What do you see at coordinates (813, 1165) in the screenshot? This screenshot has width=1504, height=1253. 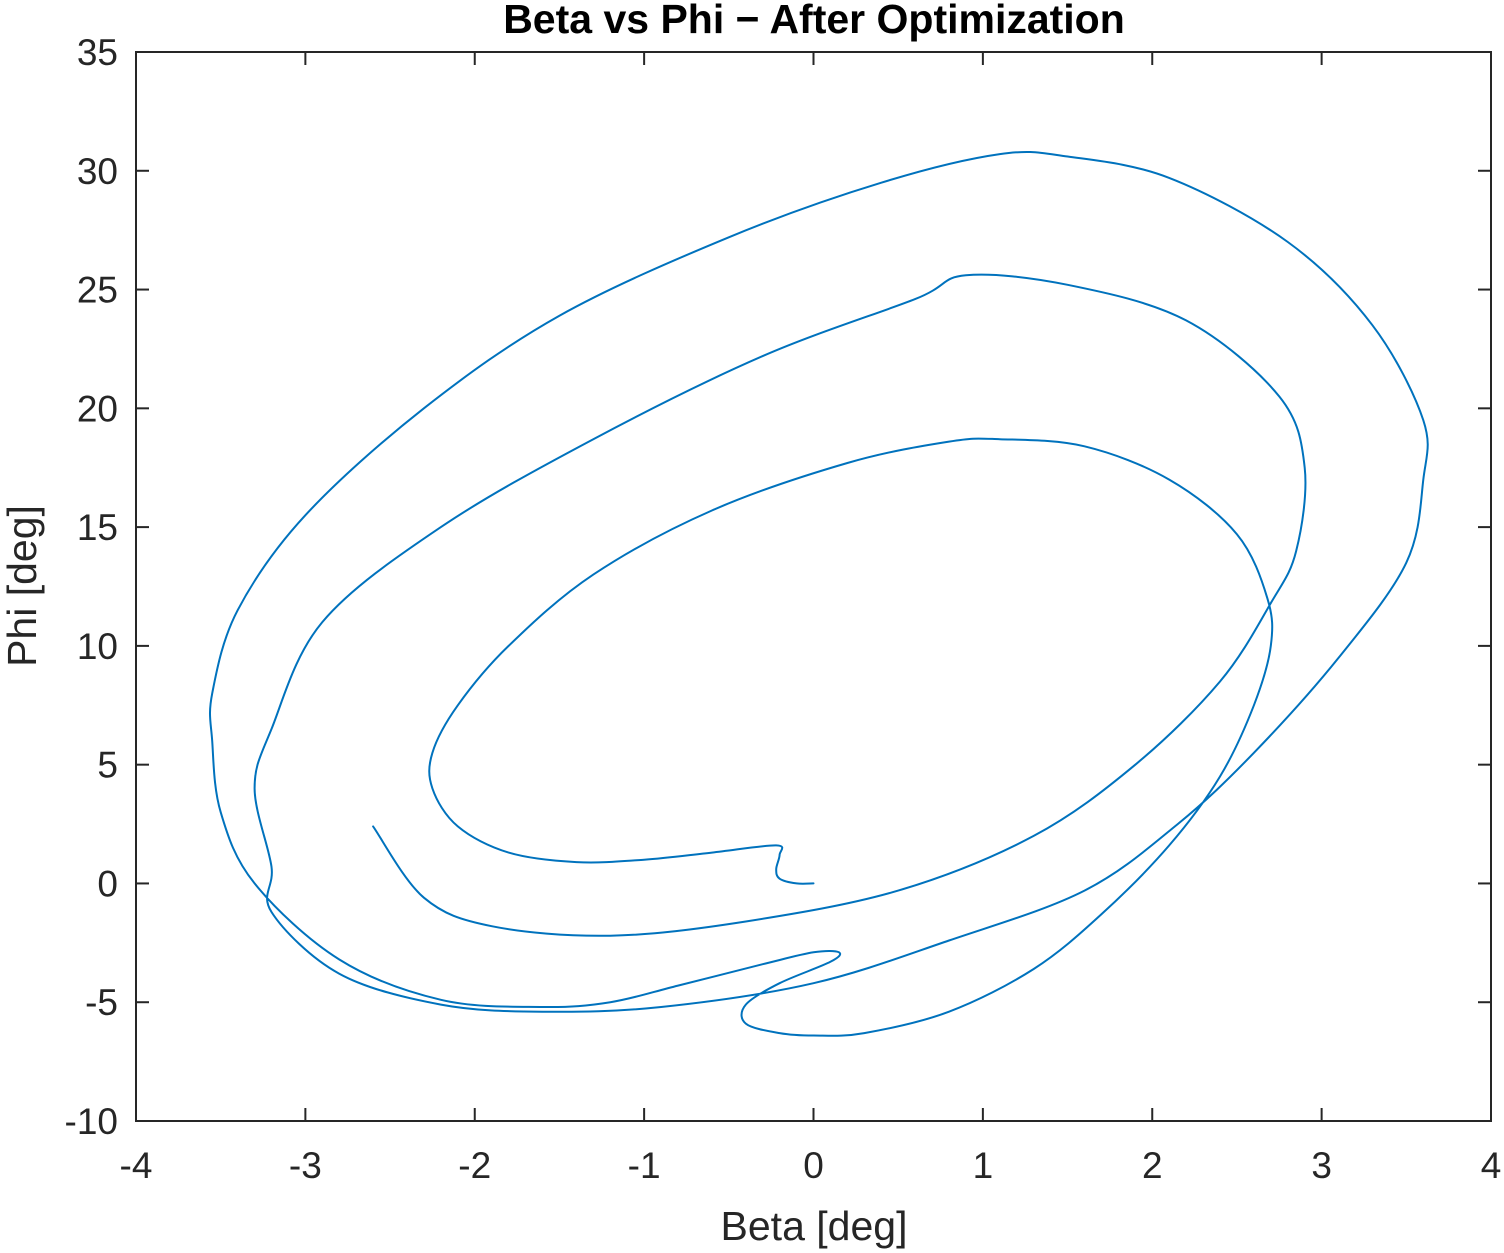 I see `x-tick-label: 0` at bounding box center [813, 1165].